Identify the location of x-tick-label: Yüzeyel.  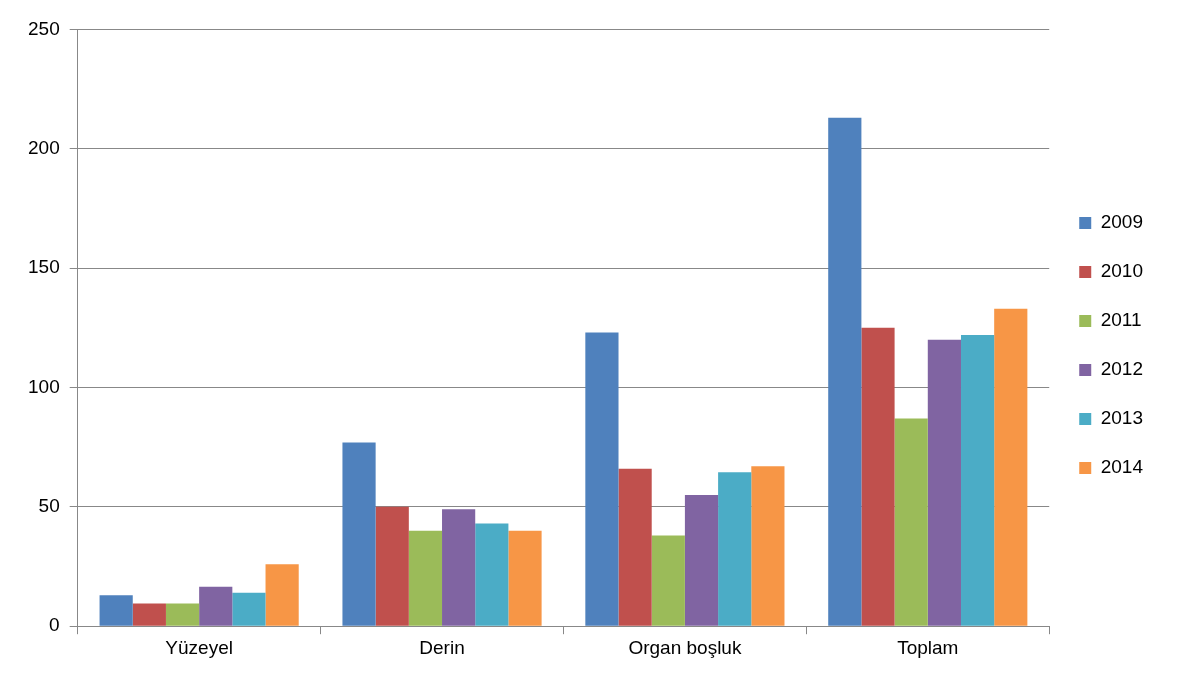
(199, 647).